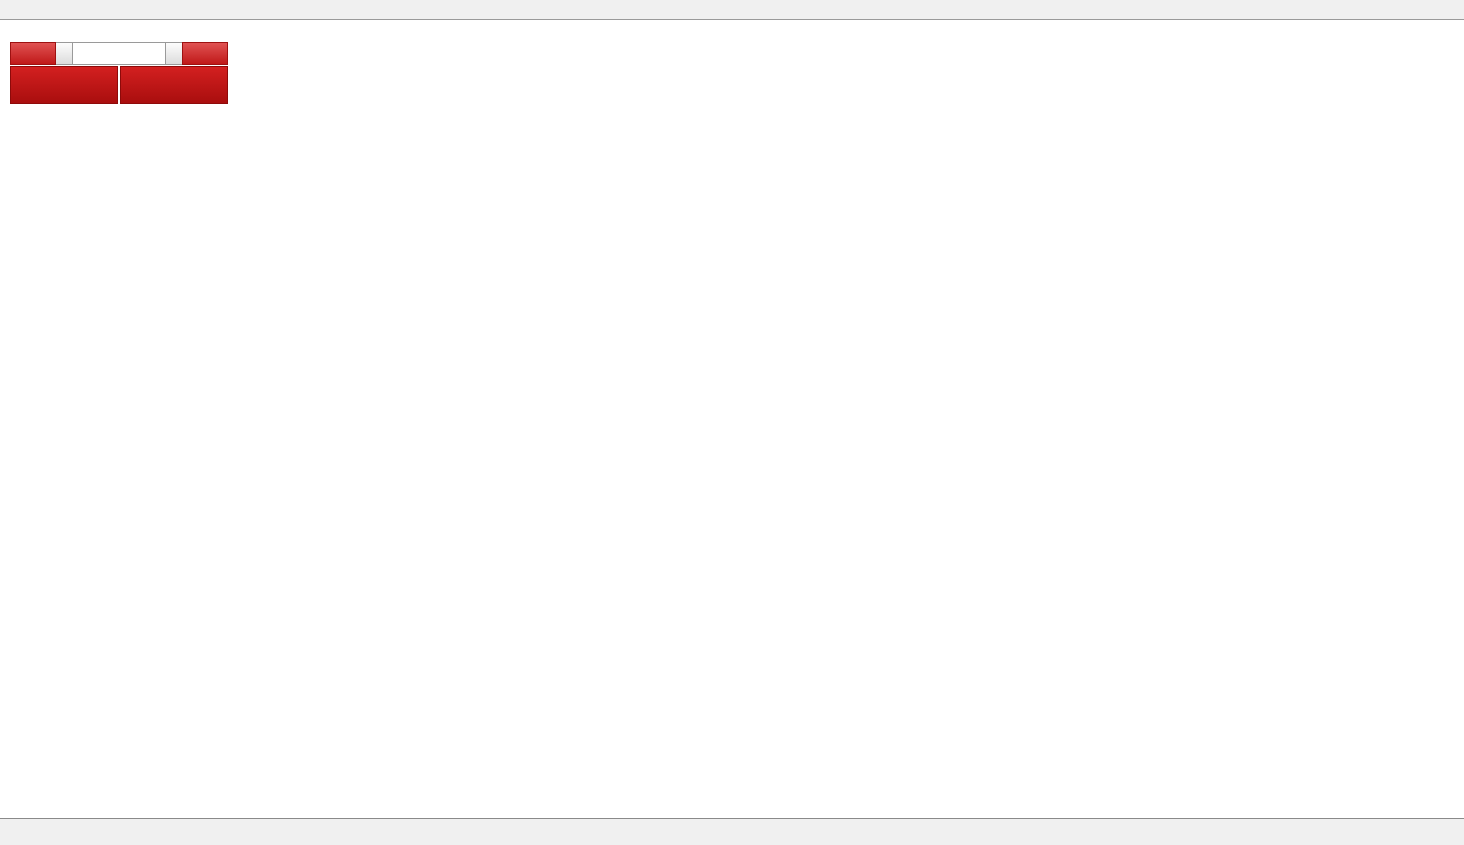 Image resolution: width=1464 pixels, height=845 pixels. Describe the element at coordinates (119, 53) in the screenshot. I see `volume-input` at that location.